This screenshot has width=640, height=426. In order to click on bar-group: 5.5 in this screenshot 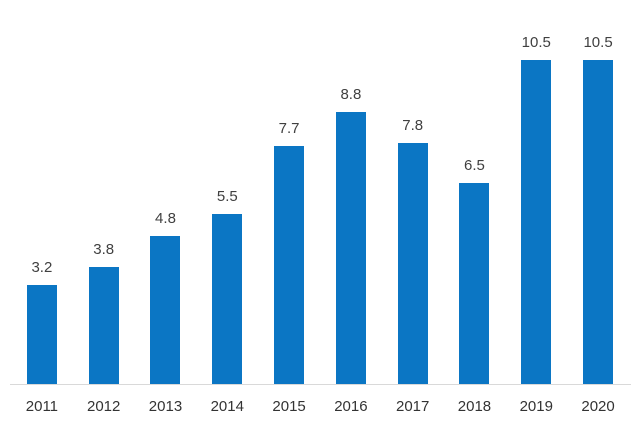, I will do `click(227, 222)`.